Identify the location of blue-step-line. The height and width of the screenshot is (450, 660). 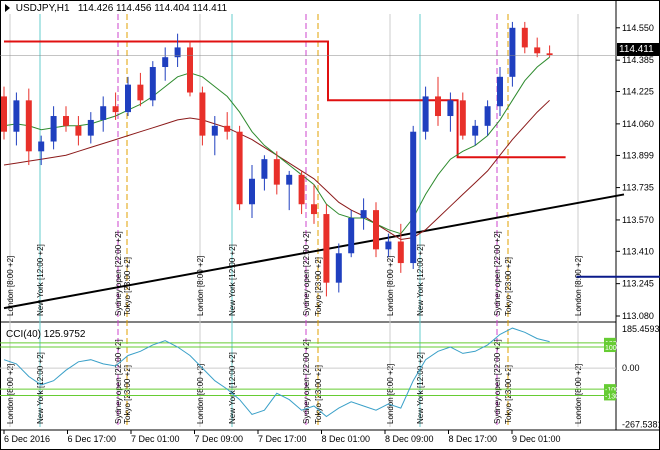
(618, 276).